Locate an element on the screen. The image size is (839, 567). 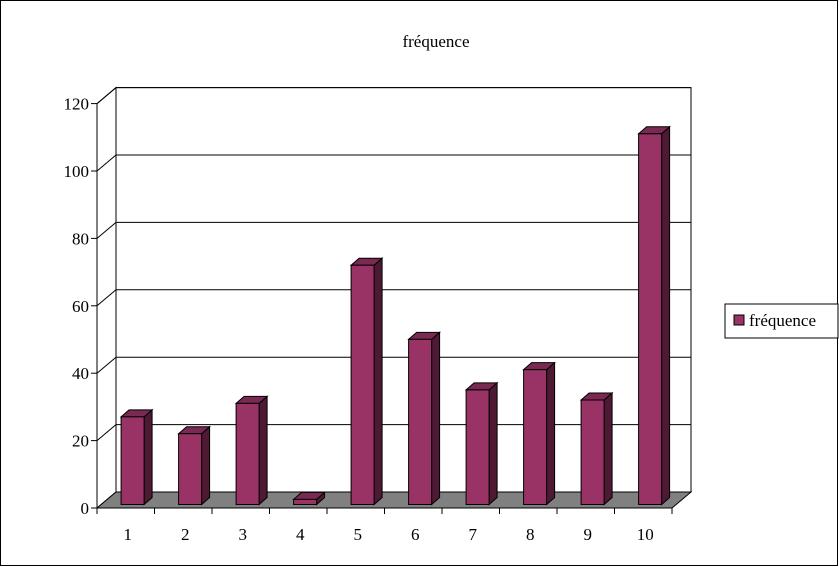
x-tick-label: 1 is located at coordinates (128, 534).